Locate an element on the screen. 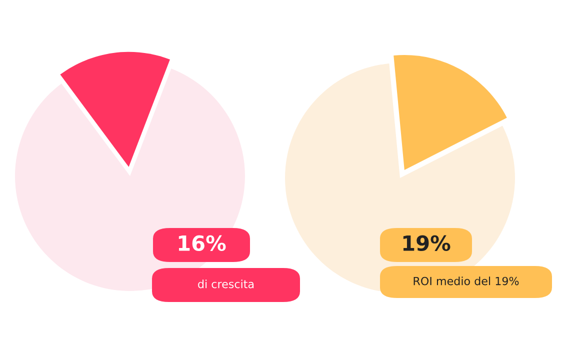 The image size is (570, 354). text: 19% is located at coordinates (426, 243).